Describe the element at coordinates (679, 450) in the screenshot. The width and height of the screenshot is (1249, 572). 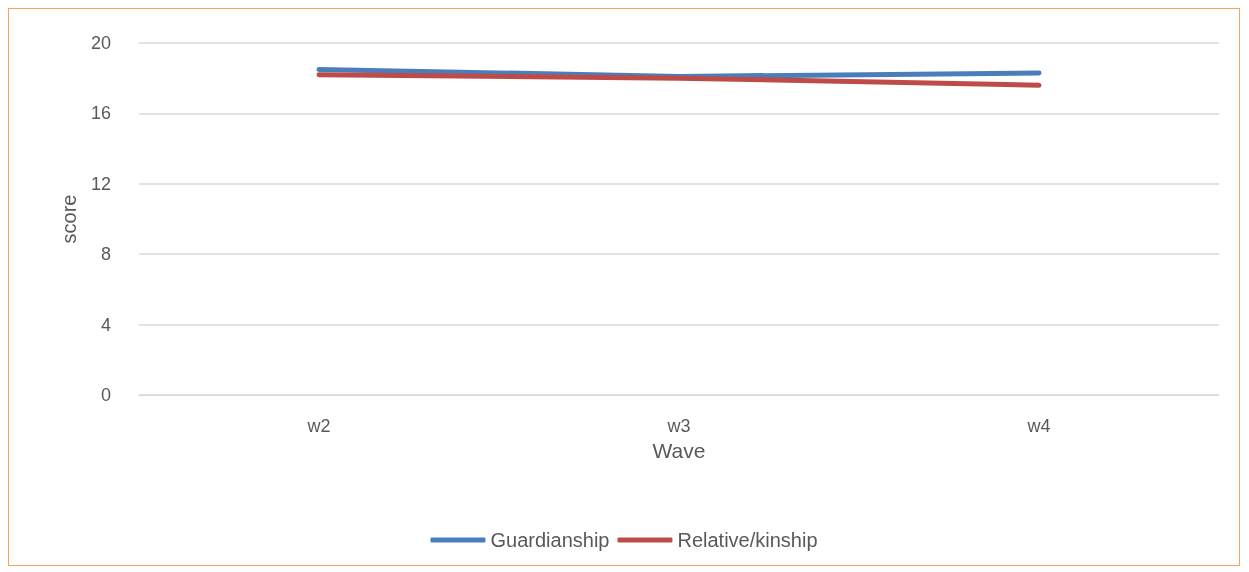
I see `x-axis-title: Wave` at that location.